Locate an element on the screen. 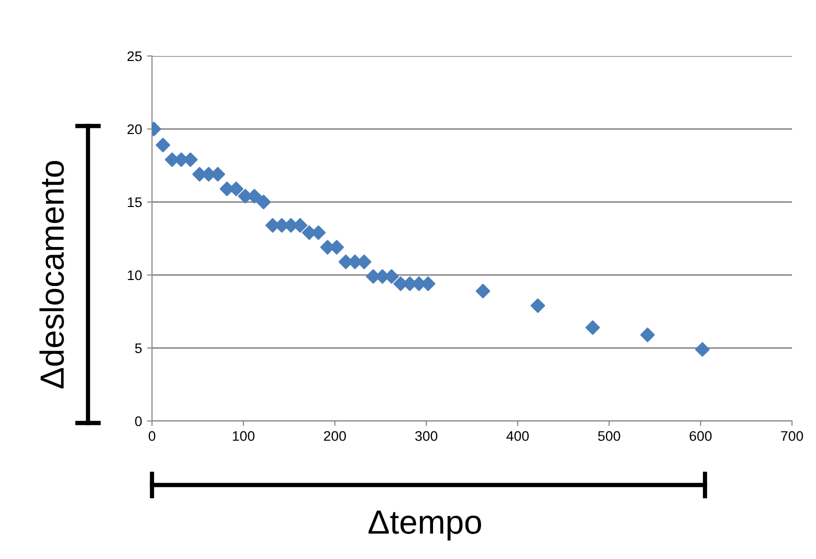 Image resolution: width=816 pixels, height=559 pixels. x-tick-label: 300 is located at coordinates (426, 436).